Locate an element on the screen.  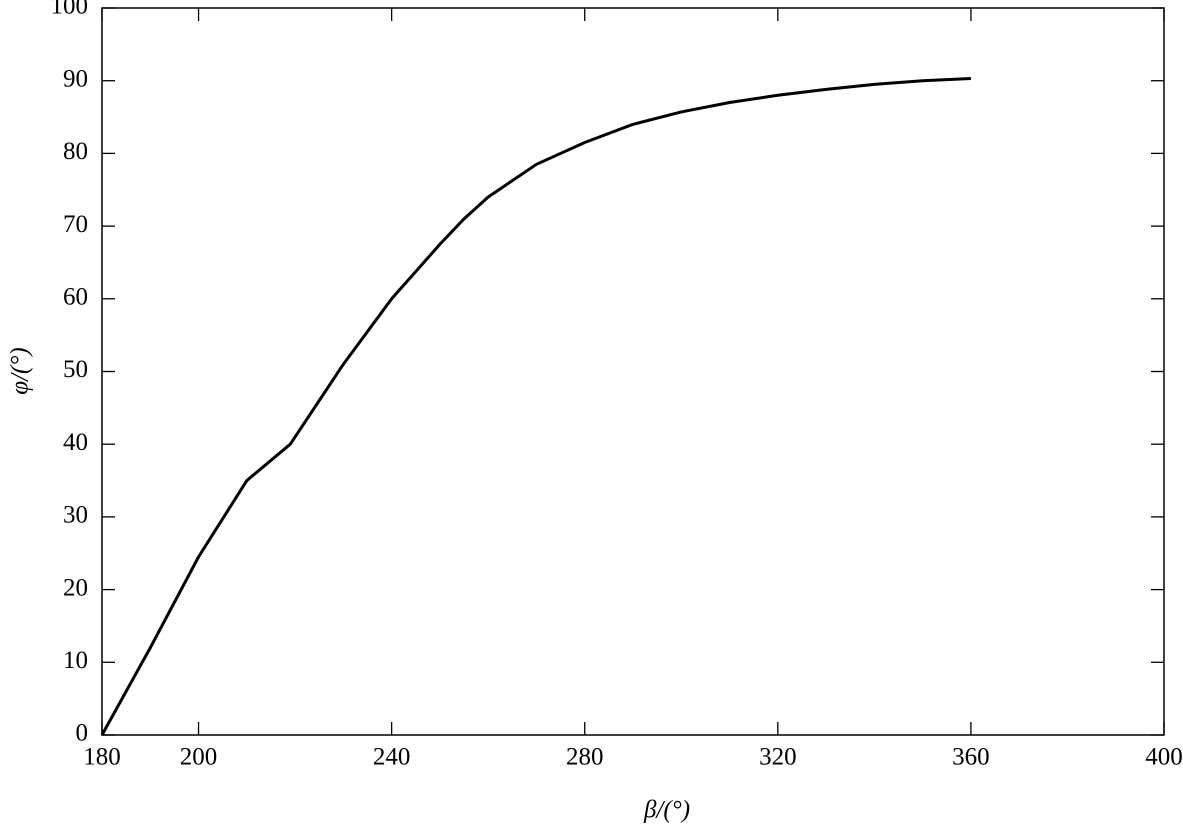
y-tick-label: 70 is located at coordinates (75, 224).